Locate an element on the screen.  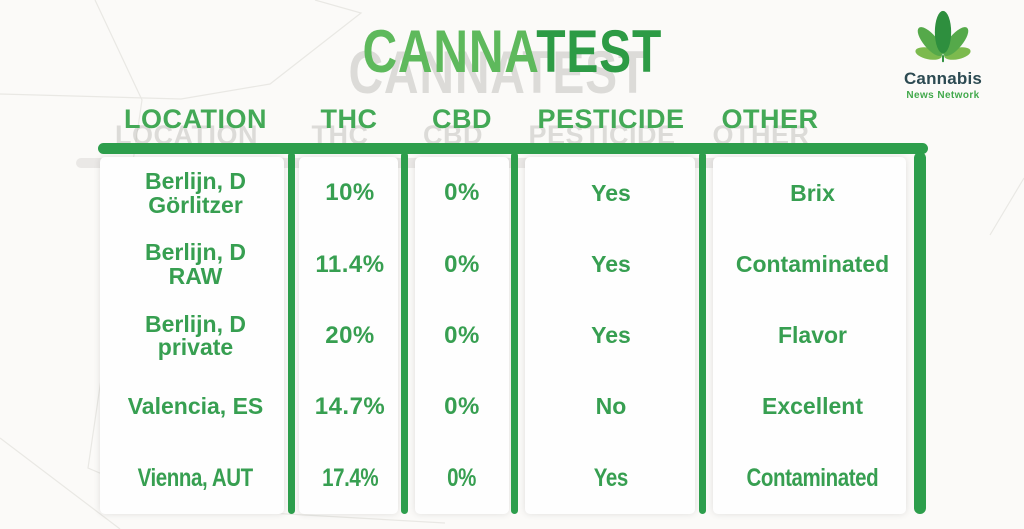
cell-r2-cbd: 0% is located at coordinates (462, 264).